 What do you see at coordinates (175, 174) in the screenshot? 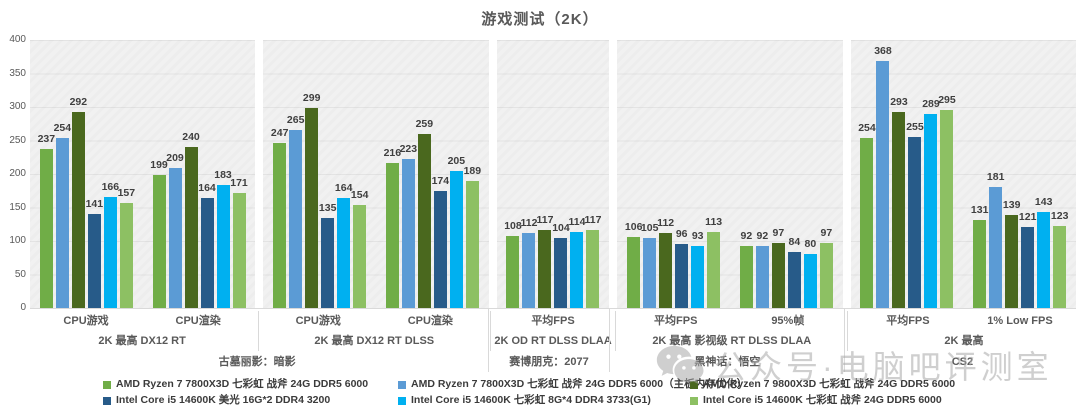
I see `bar-wrap: 209` at bounding box center [175, 174].